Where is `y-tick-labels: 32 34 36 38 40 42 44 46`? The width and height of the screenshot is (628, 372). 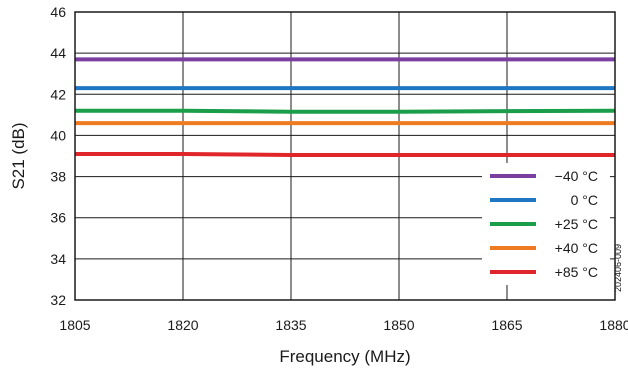 y-tick-labels: 32 34 36 38 40 42 44 46 is located at coordinates (58, 156).